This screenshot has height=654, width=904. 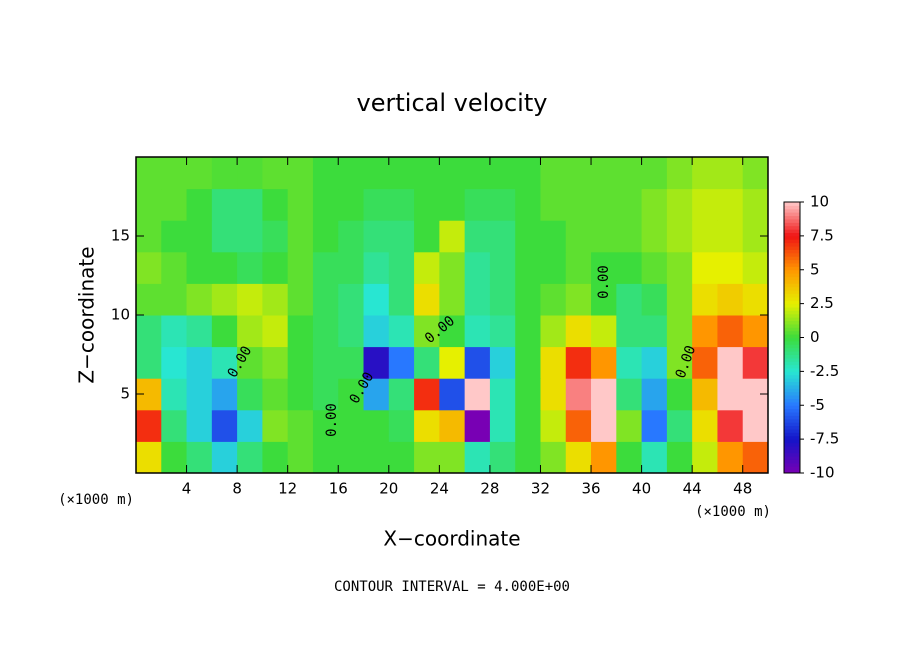 What do you see at coordinates (120, 236) in the screenshot?
I see `y-tick-label: 15` at bounding box center [120, 236].